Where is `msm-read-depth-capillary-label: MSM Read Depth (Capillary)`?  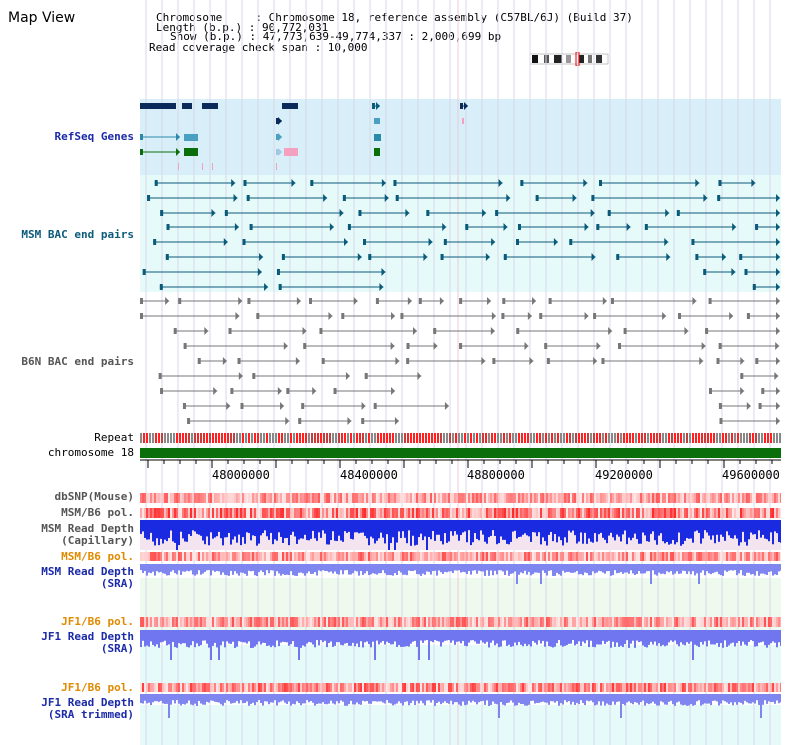
msm-read-depth-capillary-label: MSM Read Depth (Capillary) is located at coordinates (87, 534).